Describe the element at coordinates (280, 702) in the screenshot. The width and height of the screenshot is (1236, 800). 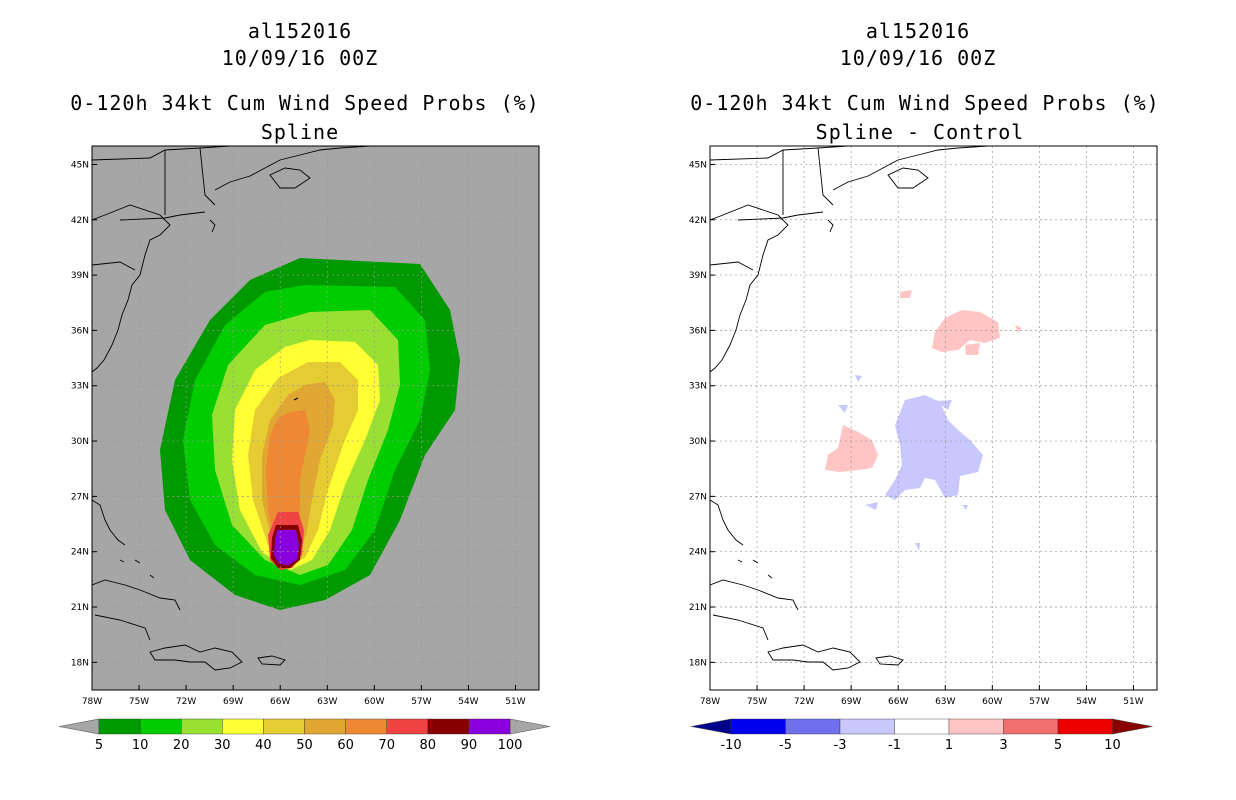
I see `left-lon-label: 66W` at that location.